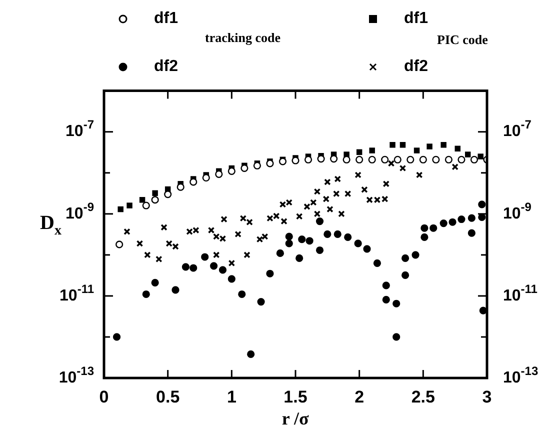 This screenshot has width=556, height=435. What do you see at coordinates (296, 397) in the screenshot?
I see `x-tick-label: 1.5` at bounding box center [296, 397].